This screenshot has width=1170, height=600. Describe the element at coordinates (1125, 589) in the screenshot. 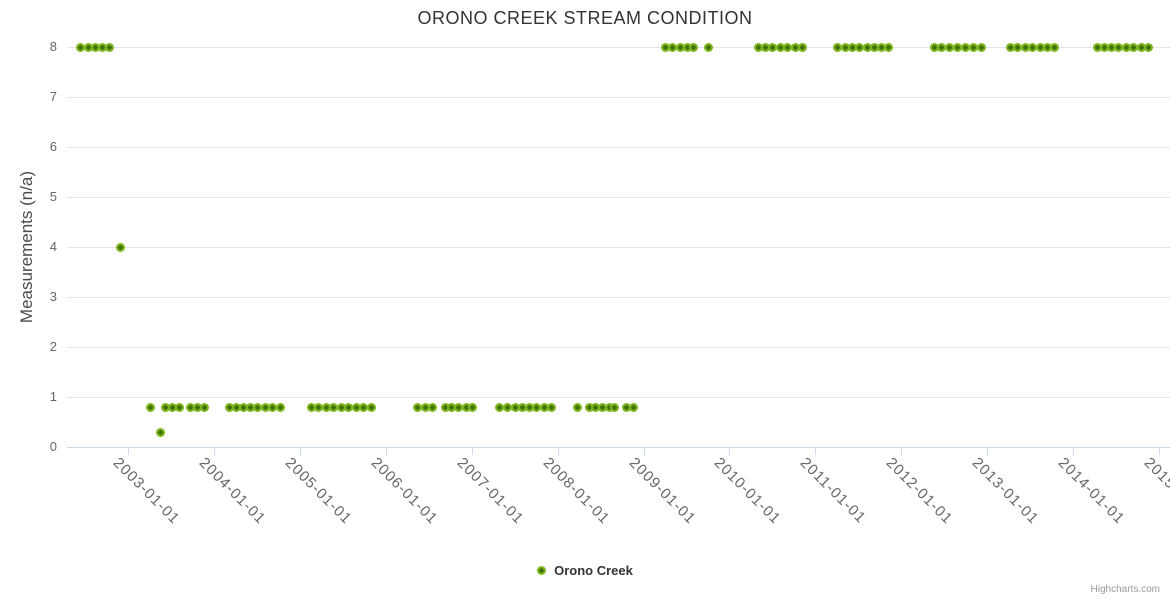

I see `credits-link: Highcharts.com` at that location.